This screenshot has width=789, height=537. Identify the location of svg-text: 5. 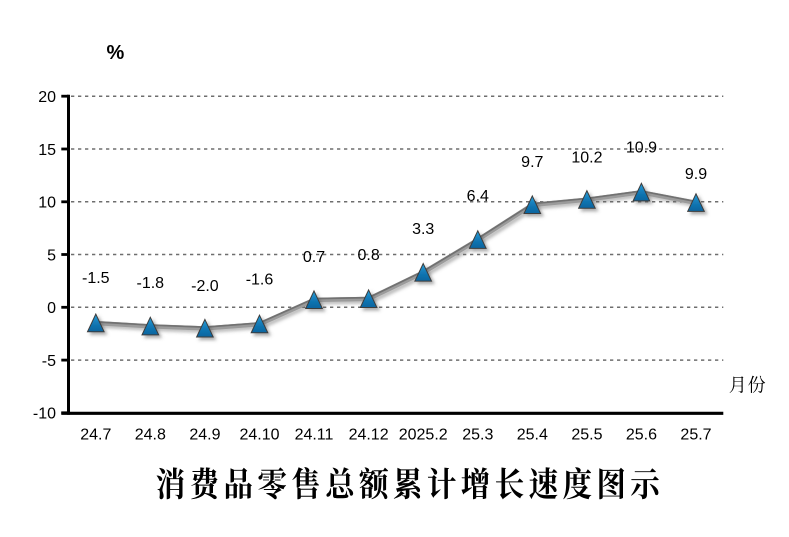
(51, 255).